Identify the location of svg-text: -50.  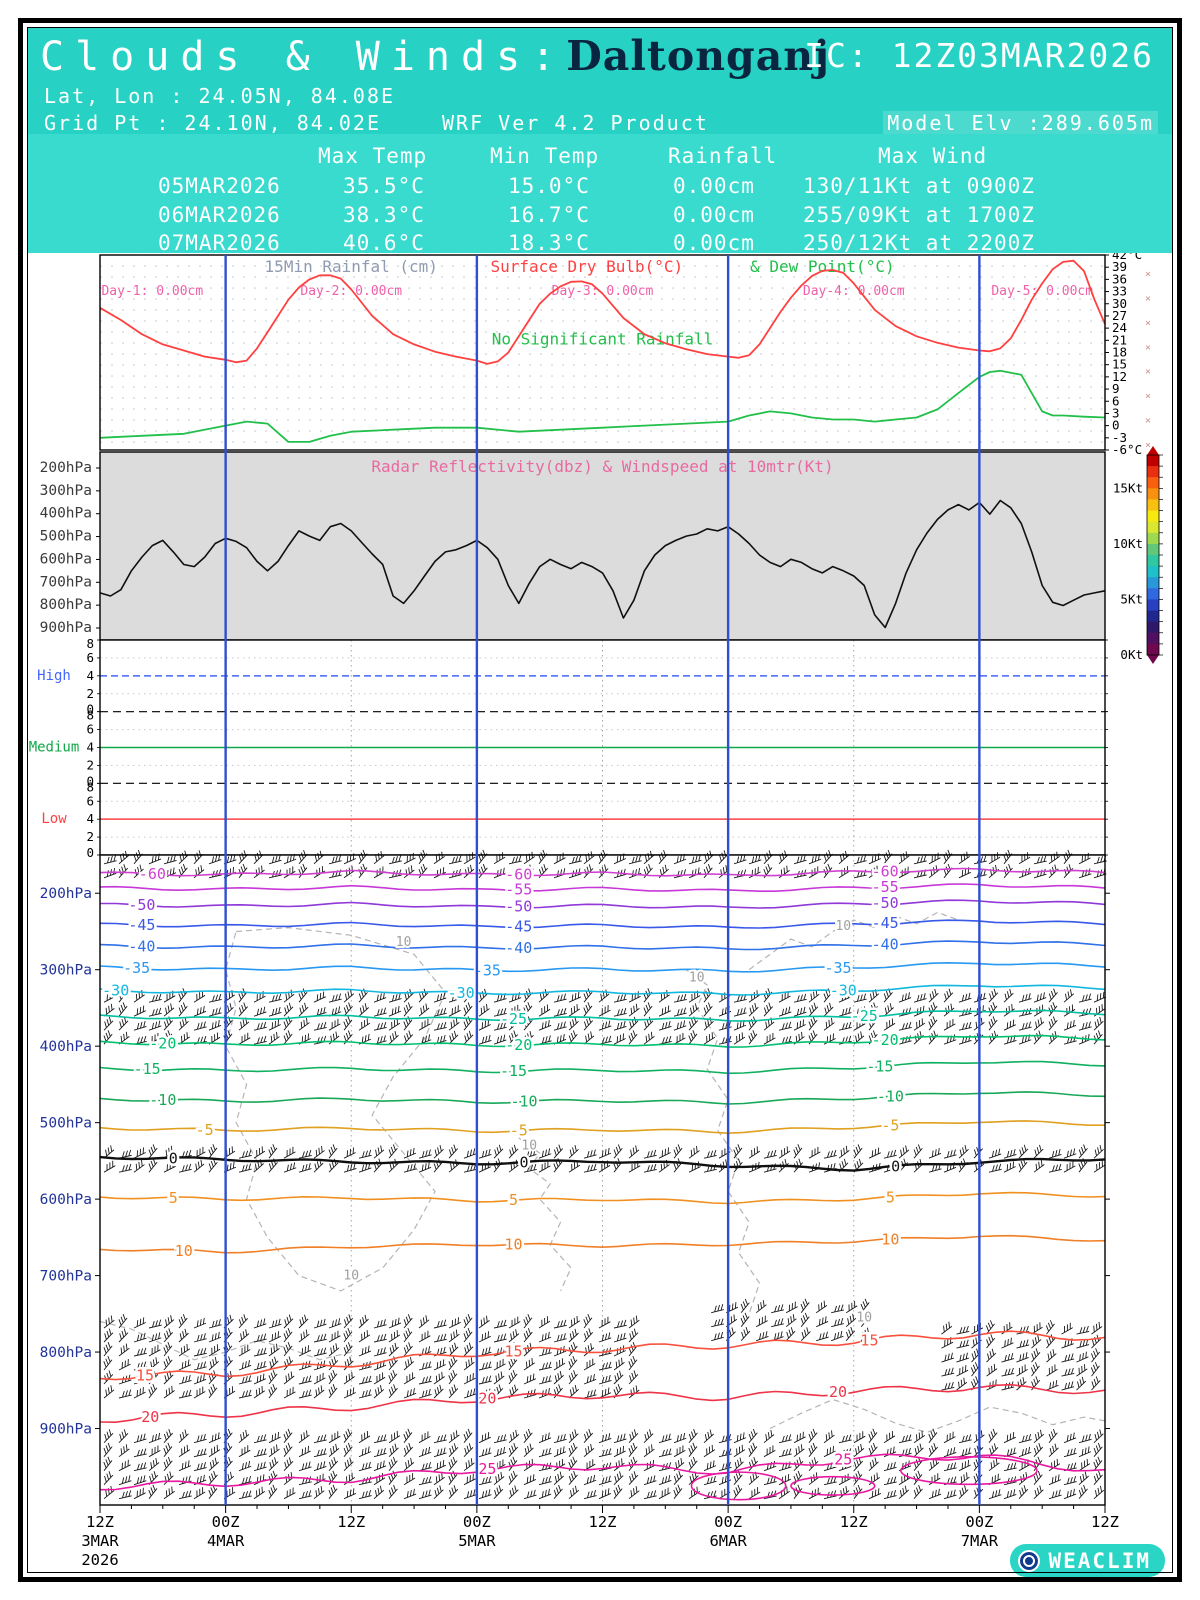
(518, 906).